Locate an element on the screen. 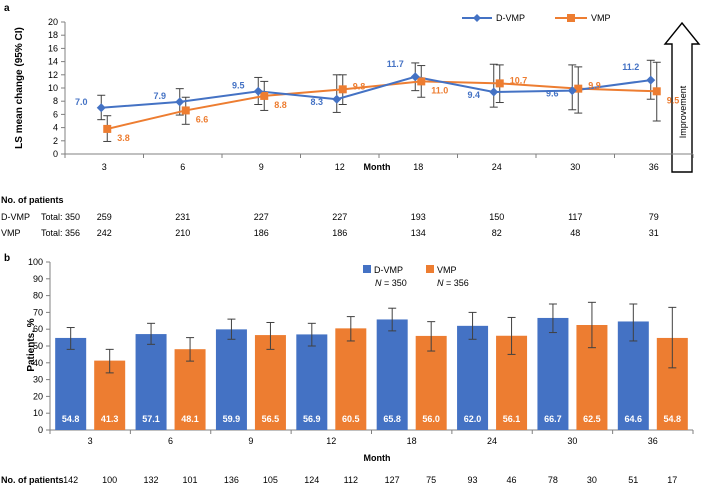 The height and width of the screenshot is (486, 710). legend-dvmp-marker is located at coordinates (477, 18).